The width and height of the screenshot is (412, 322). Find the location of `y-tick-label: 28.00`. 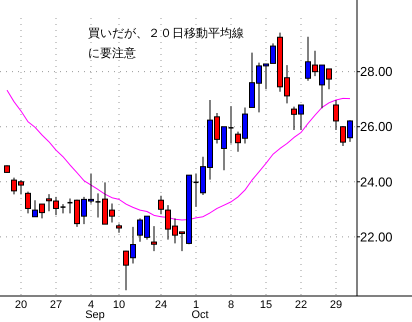

y-tick-label: 28.00 is located at coordinates (376, 72).